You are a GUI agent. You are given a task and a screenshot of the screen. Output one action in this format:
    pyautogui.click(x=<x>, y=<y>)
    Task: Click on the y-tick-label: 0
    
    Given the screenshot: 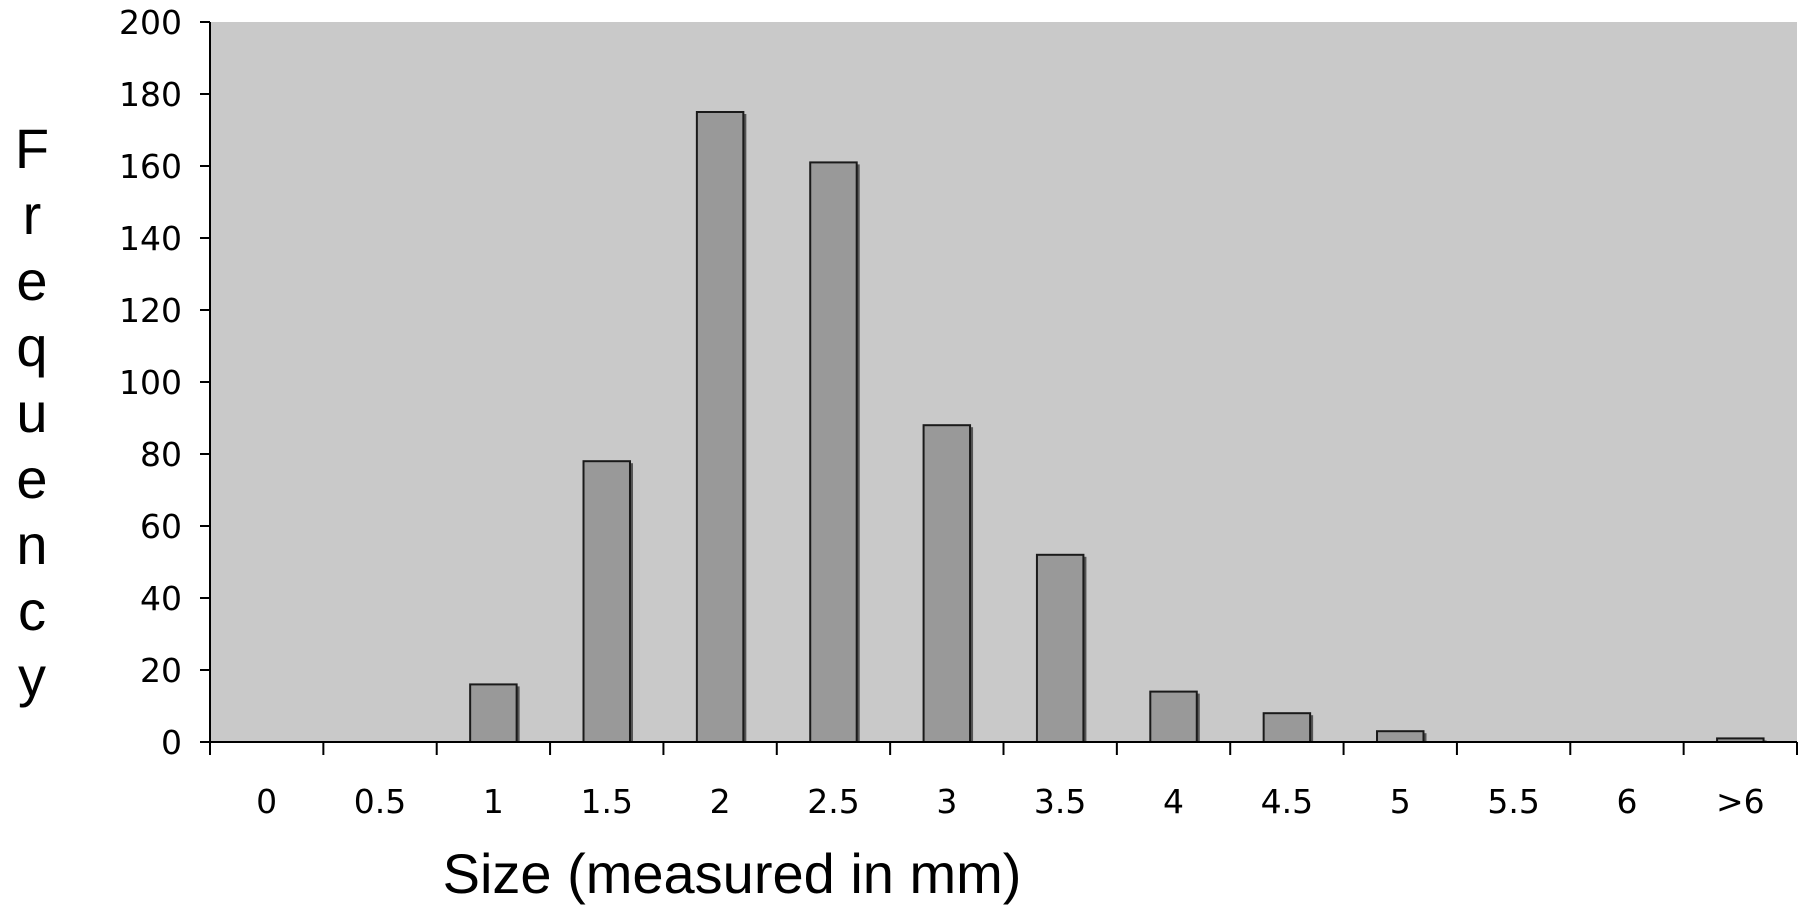 What is the action you would take?
    pyautogui.click(x=171, y=742)
    